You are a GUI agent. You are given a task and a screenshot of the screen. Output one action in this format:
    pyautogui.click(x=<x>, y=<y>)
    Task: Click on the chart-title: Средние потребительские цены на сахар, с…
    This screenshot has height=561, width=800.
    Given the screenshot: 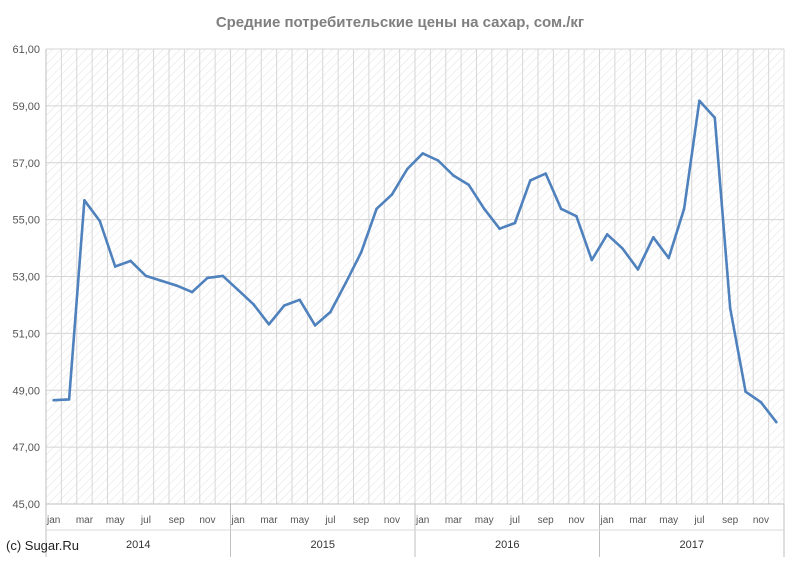 What is the action you would take?
    pyautogui.click(x=400, y=22)
    